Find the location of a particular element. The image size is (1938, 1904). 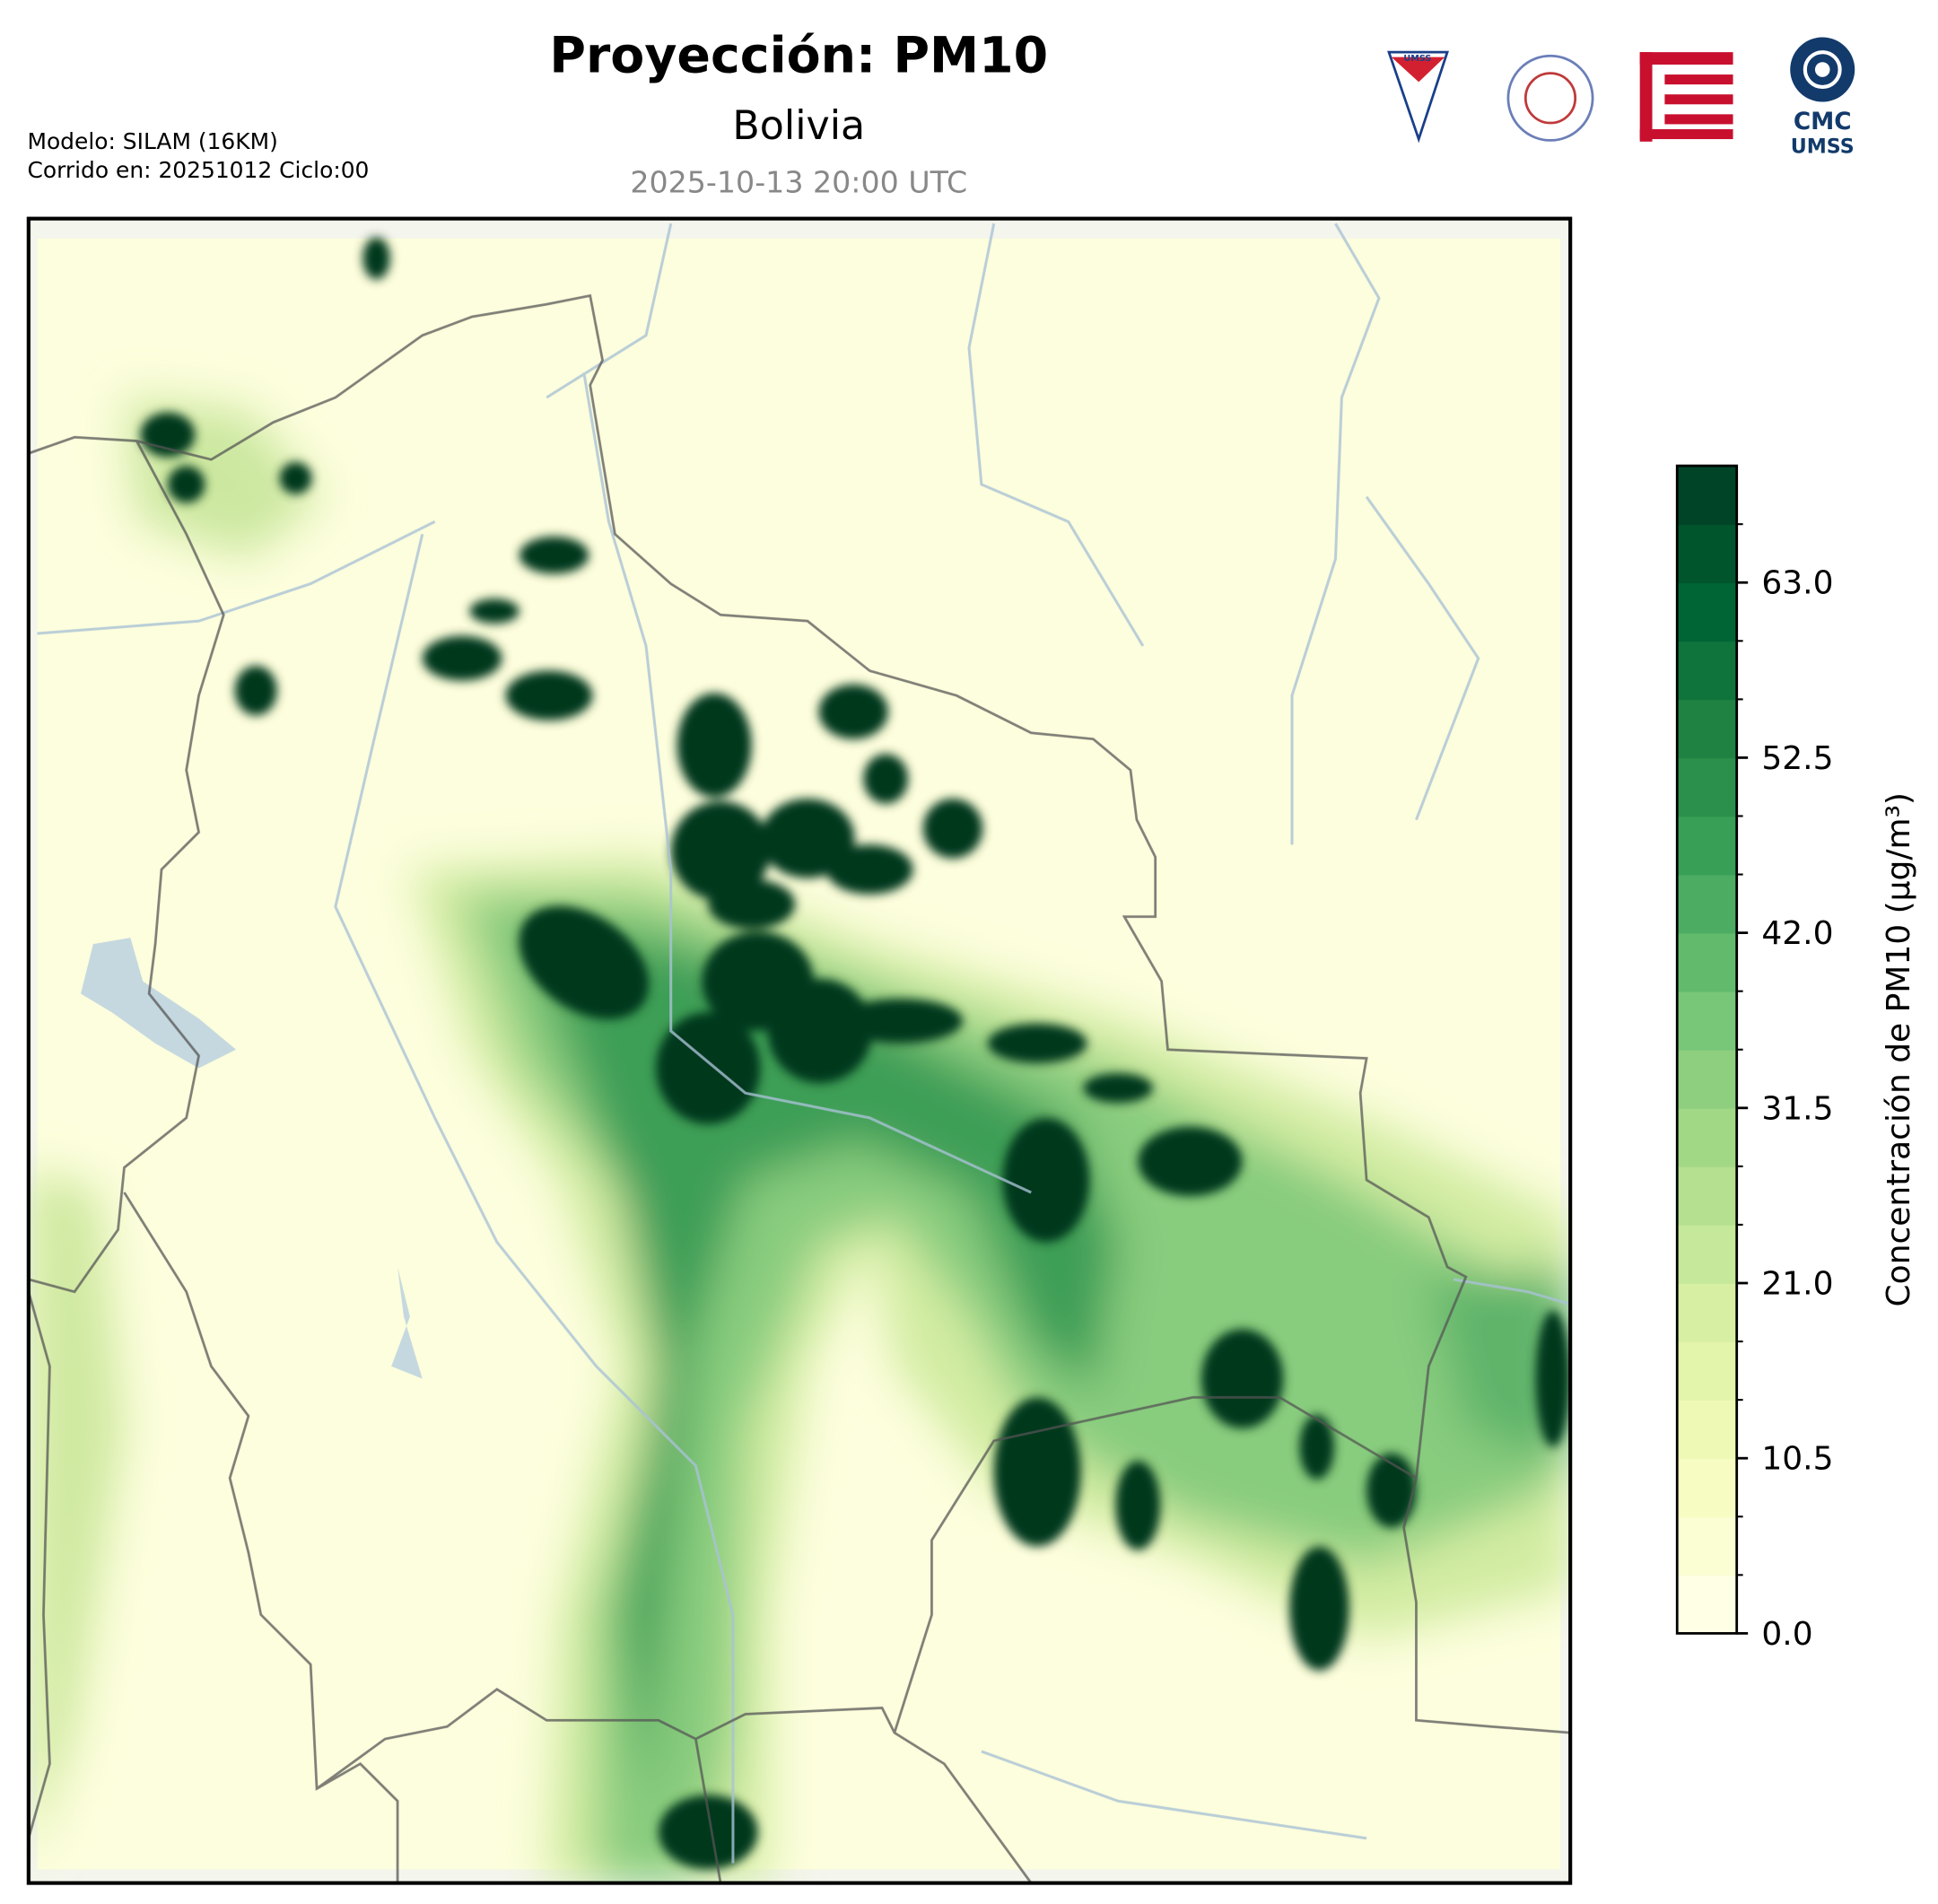

valid-time: 2025-10-13 20:00 UTC is located at coordinates (798, 183).